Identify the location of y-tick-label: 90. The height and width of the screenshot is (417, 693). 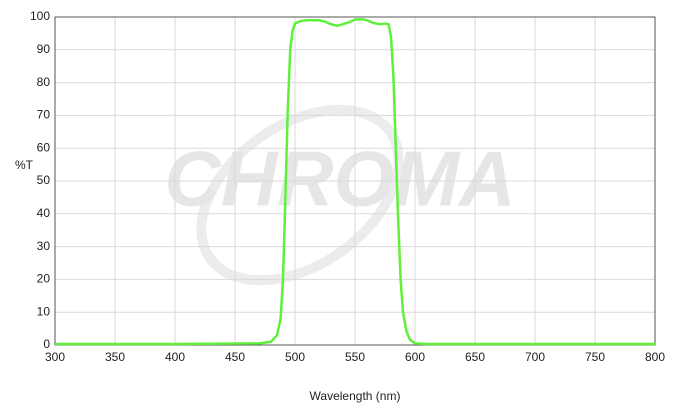
(44, 49).